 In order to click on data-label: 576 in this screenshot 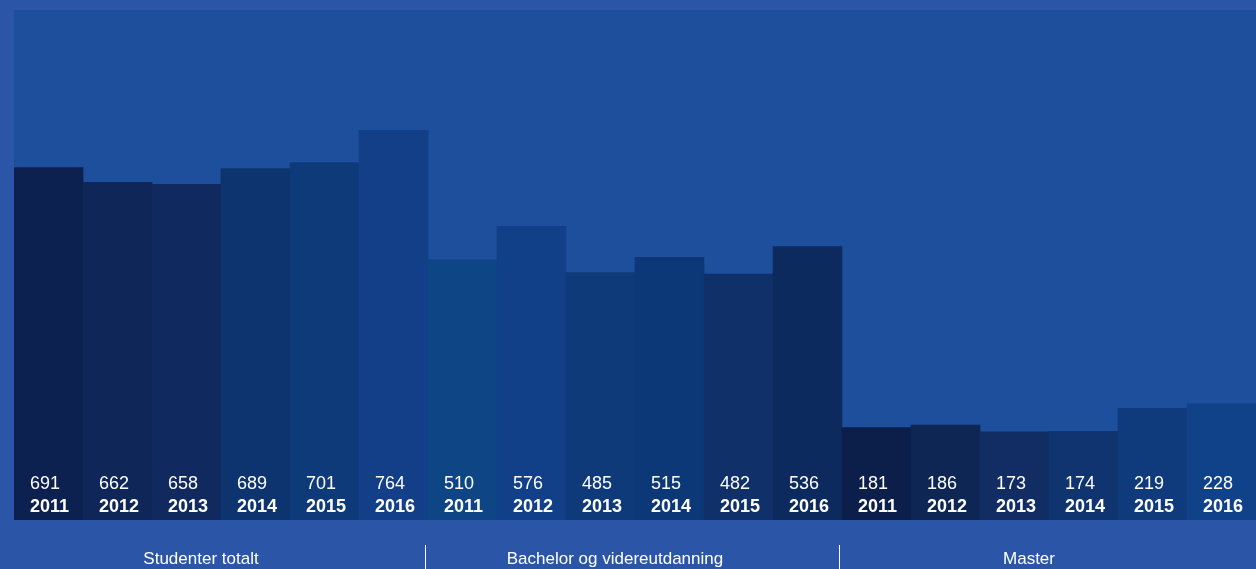, I will do `click(528, 483)`.